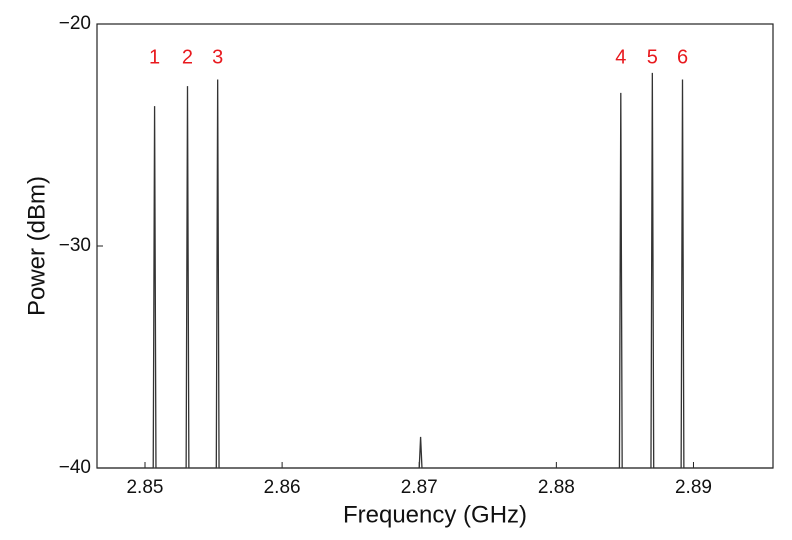 Image resolution: width=792 pixels, height=540 pixels. I want to click on peak-label: 6, so click(682, 57).